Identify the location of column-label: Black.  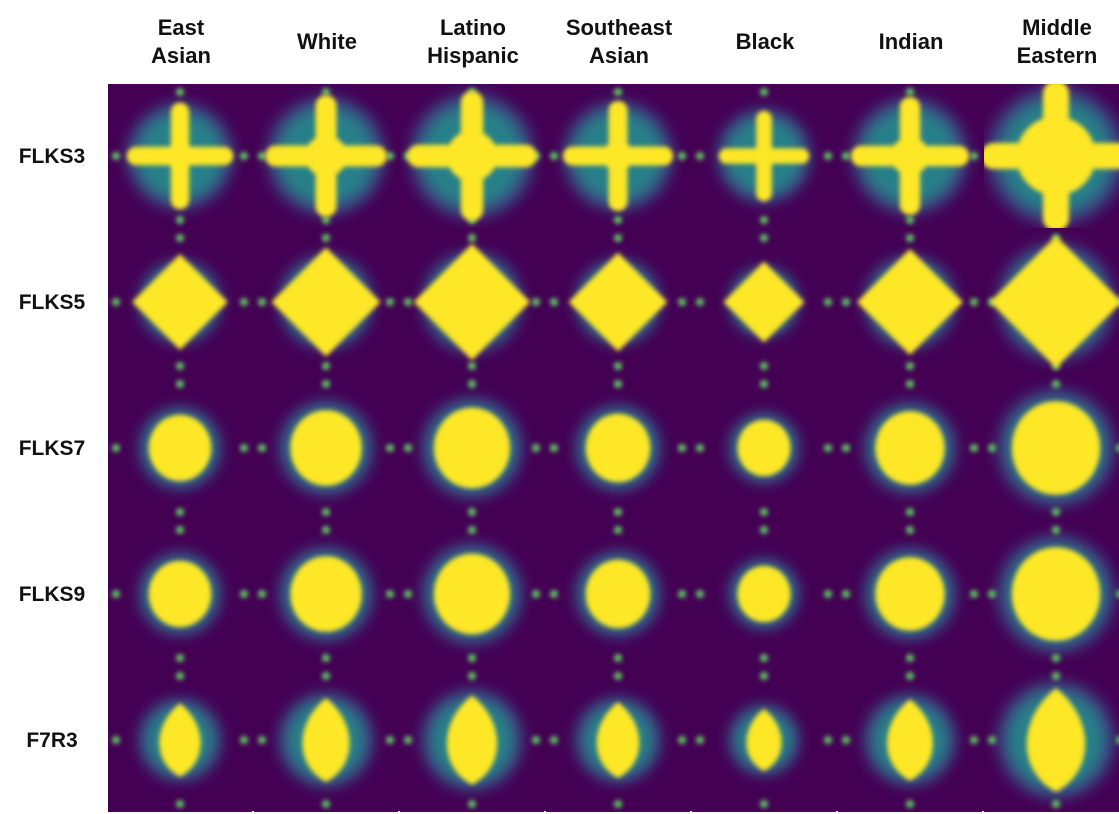
(765, 41).